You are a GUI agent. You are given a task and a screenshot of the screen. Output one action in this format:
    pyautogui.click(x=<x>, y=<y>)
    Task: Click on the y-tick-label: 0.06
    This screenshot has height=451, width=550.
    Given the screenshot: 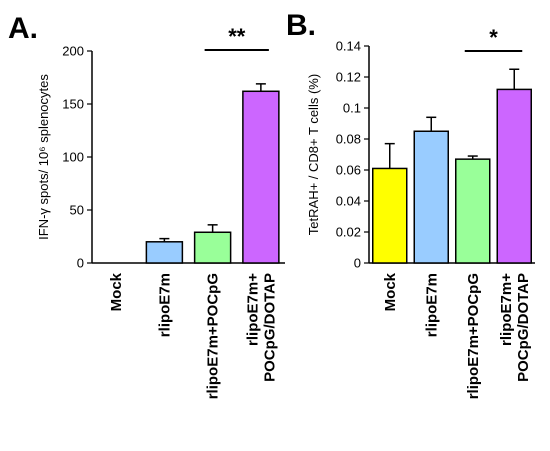 What is the action you would take?
    pyautogui.click(x=348, y=170)
    